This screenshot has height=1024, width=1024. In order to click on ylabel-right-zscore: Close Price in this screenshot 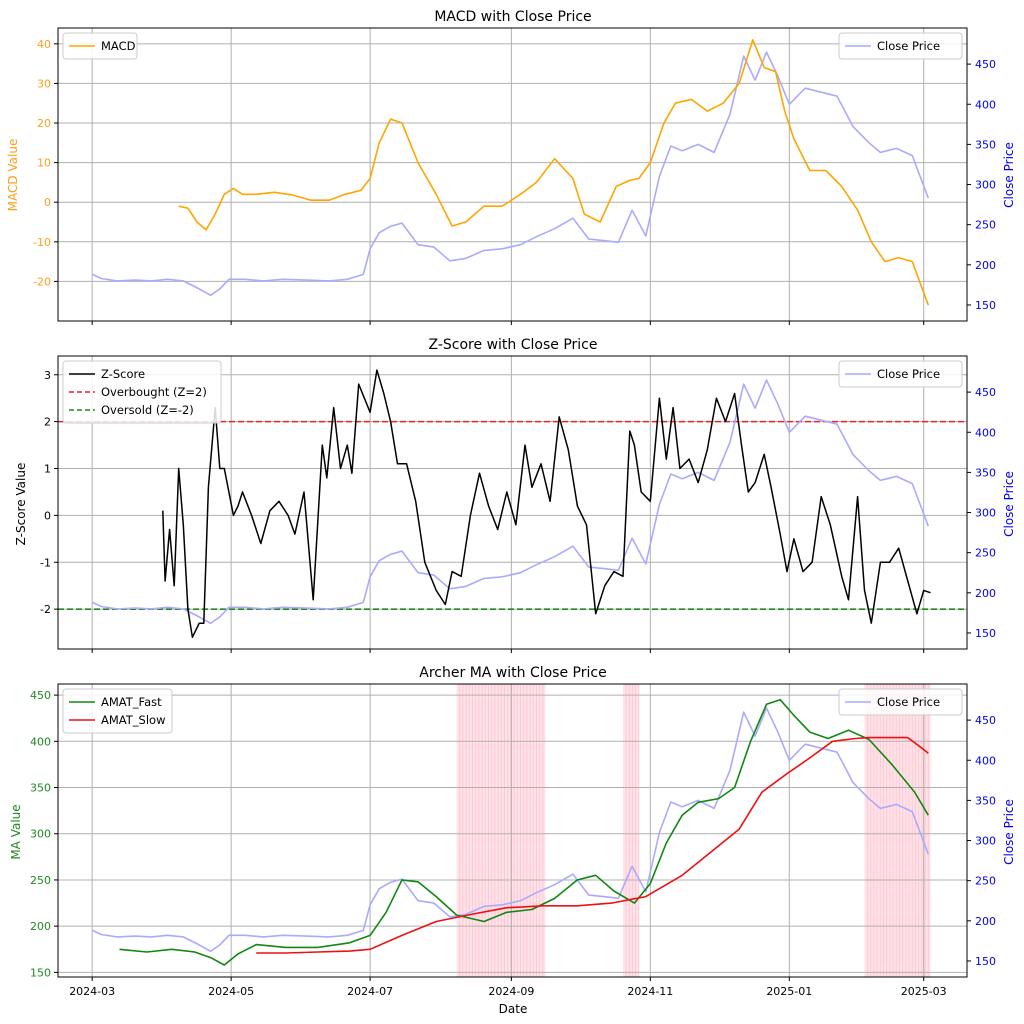, I will do `click(1009, 504)`.